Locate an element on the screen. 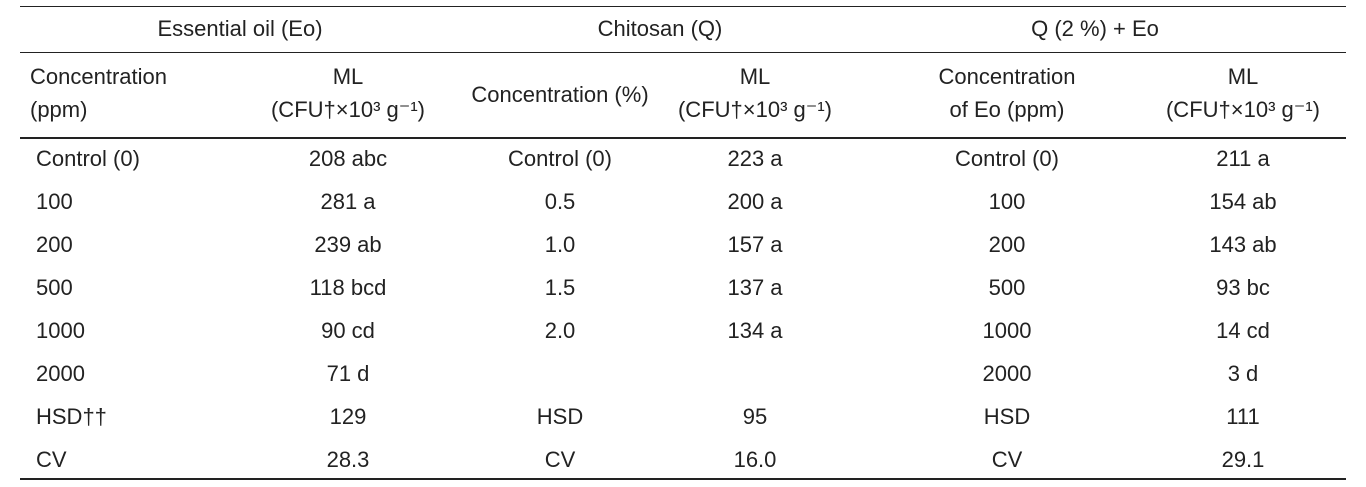 The width and height of the screenshot is (1366, 487). cell: 29.1 is located at coordinates (1243, 459).